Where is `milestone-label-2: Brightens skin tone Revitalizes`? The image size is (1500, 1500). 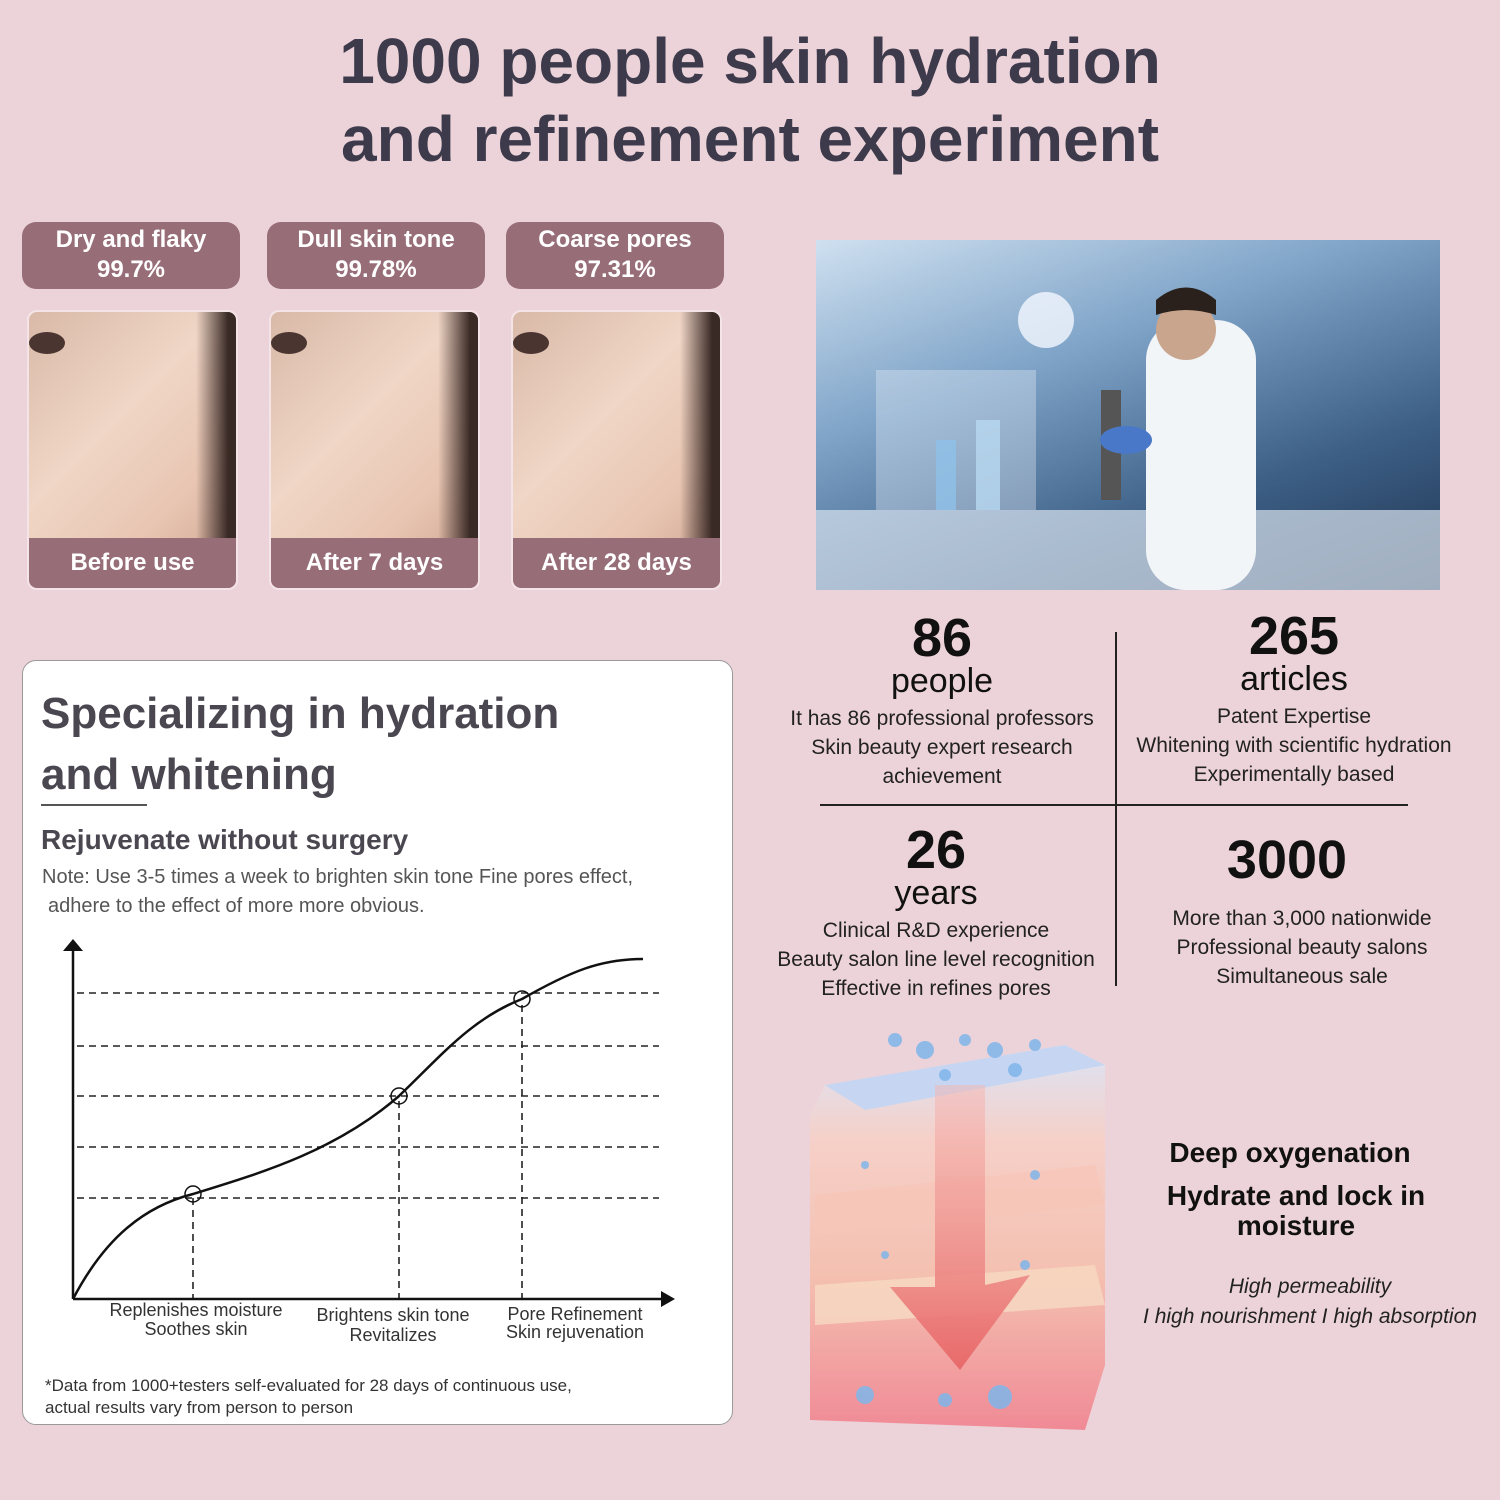 milestone-label-2: Brightens skin tone Revitalizes is located at coordinates (393, 1325).